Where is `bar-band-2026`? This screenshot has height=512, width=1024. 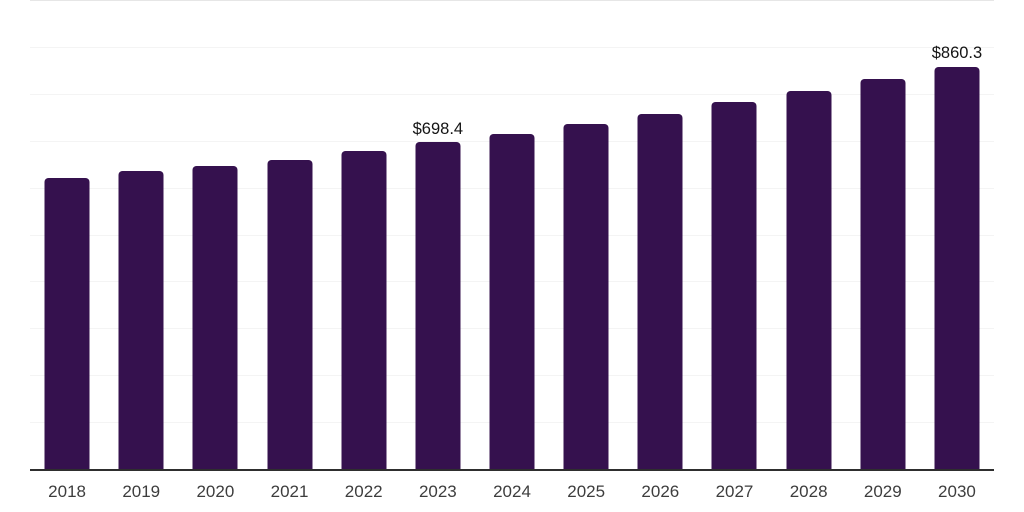 bar-band-2026 is located at coordinates (660, 235).